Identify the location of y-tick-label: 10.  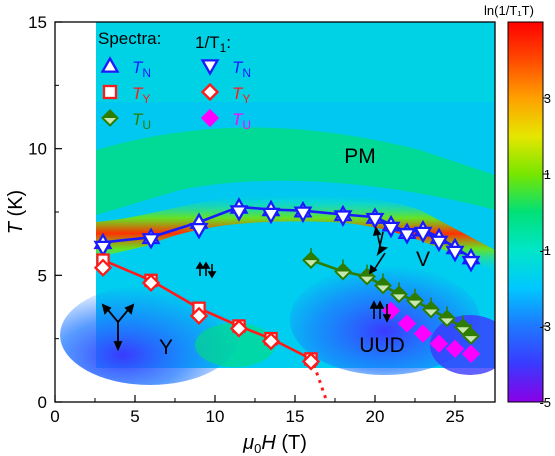
(37, 149).